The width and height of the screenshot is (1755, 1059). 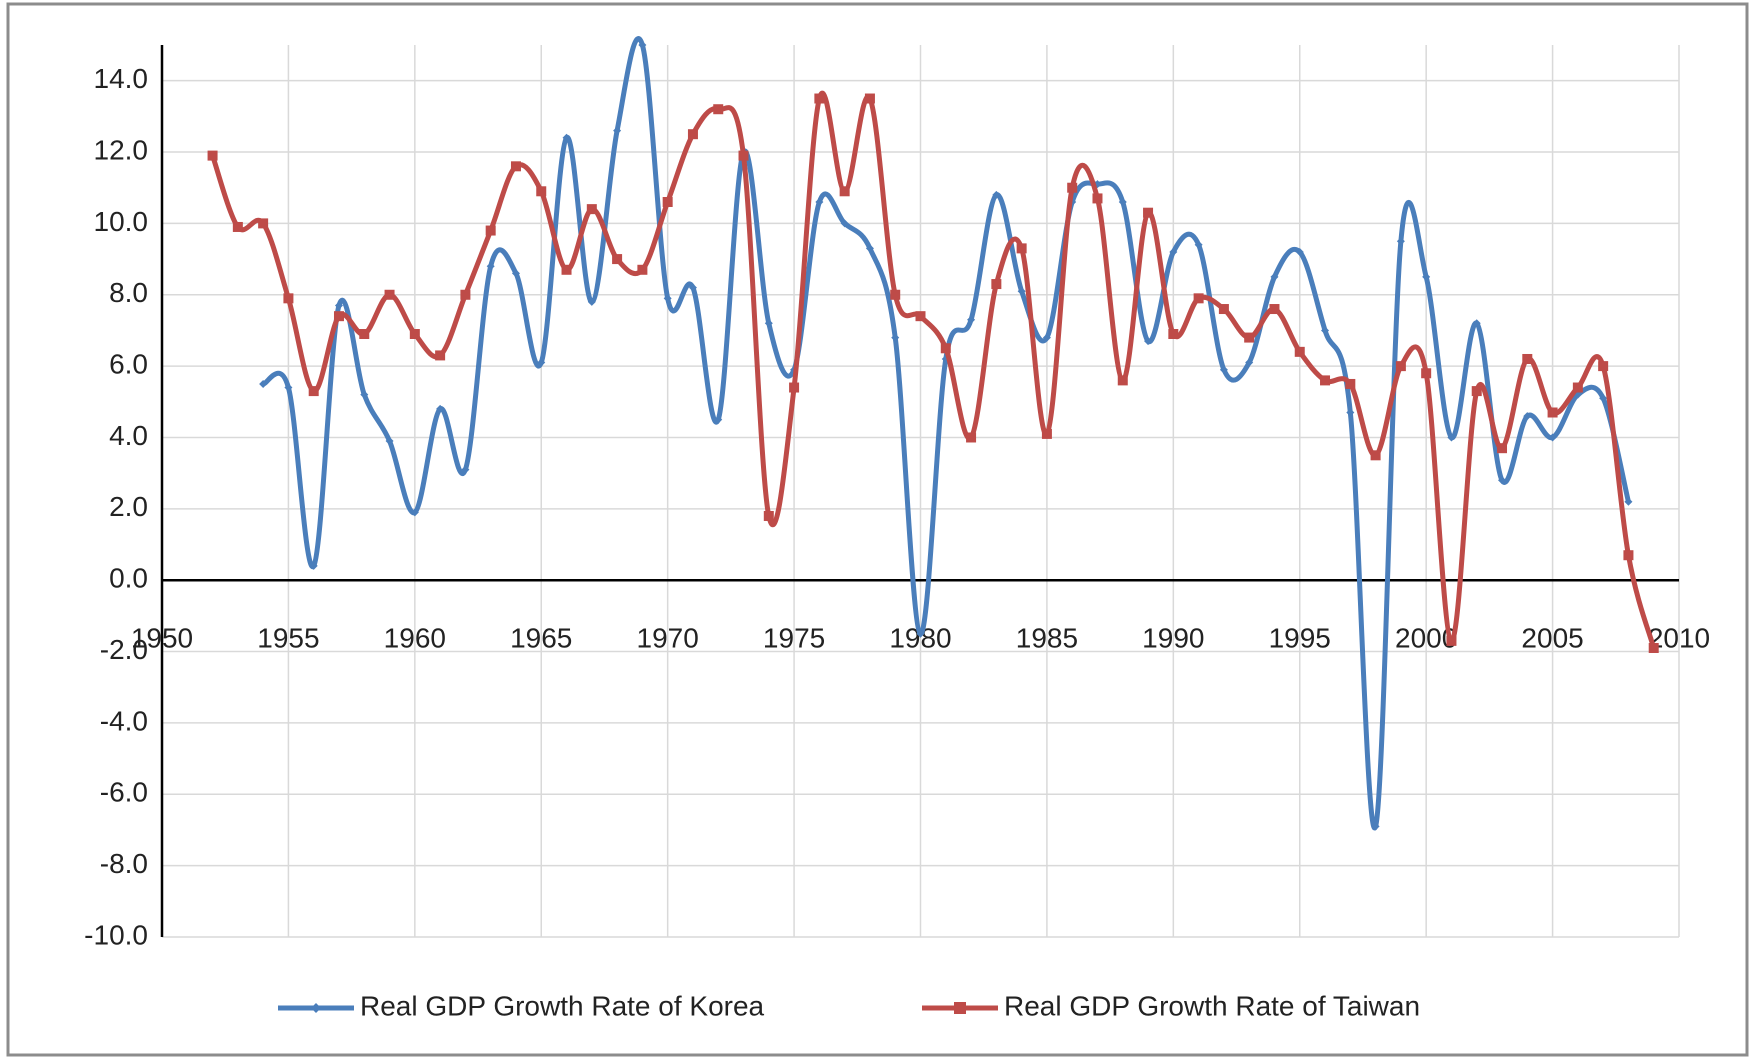 What do you see at coordinates (128, 506) in the screenshot?
I see `y-tick-label: 2.0` at bounding box center [128, 506].